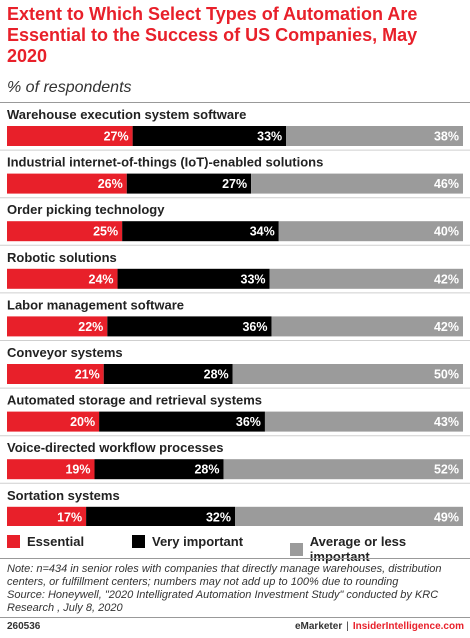  I want to click on chart-id: 260536, so click(24, 626).